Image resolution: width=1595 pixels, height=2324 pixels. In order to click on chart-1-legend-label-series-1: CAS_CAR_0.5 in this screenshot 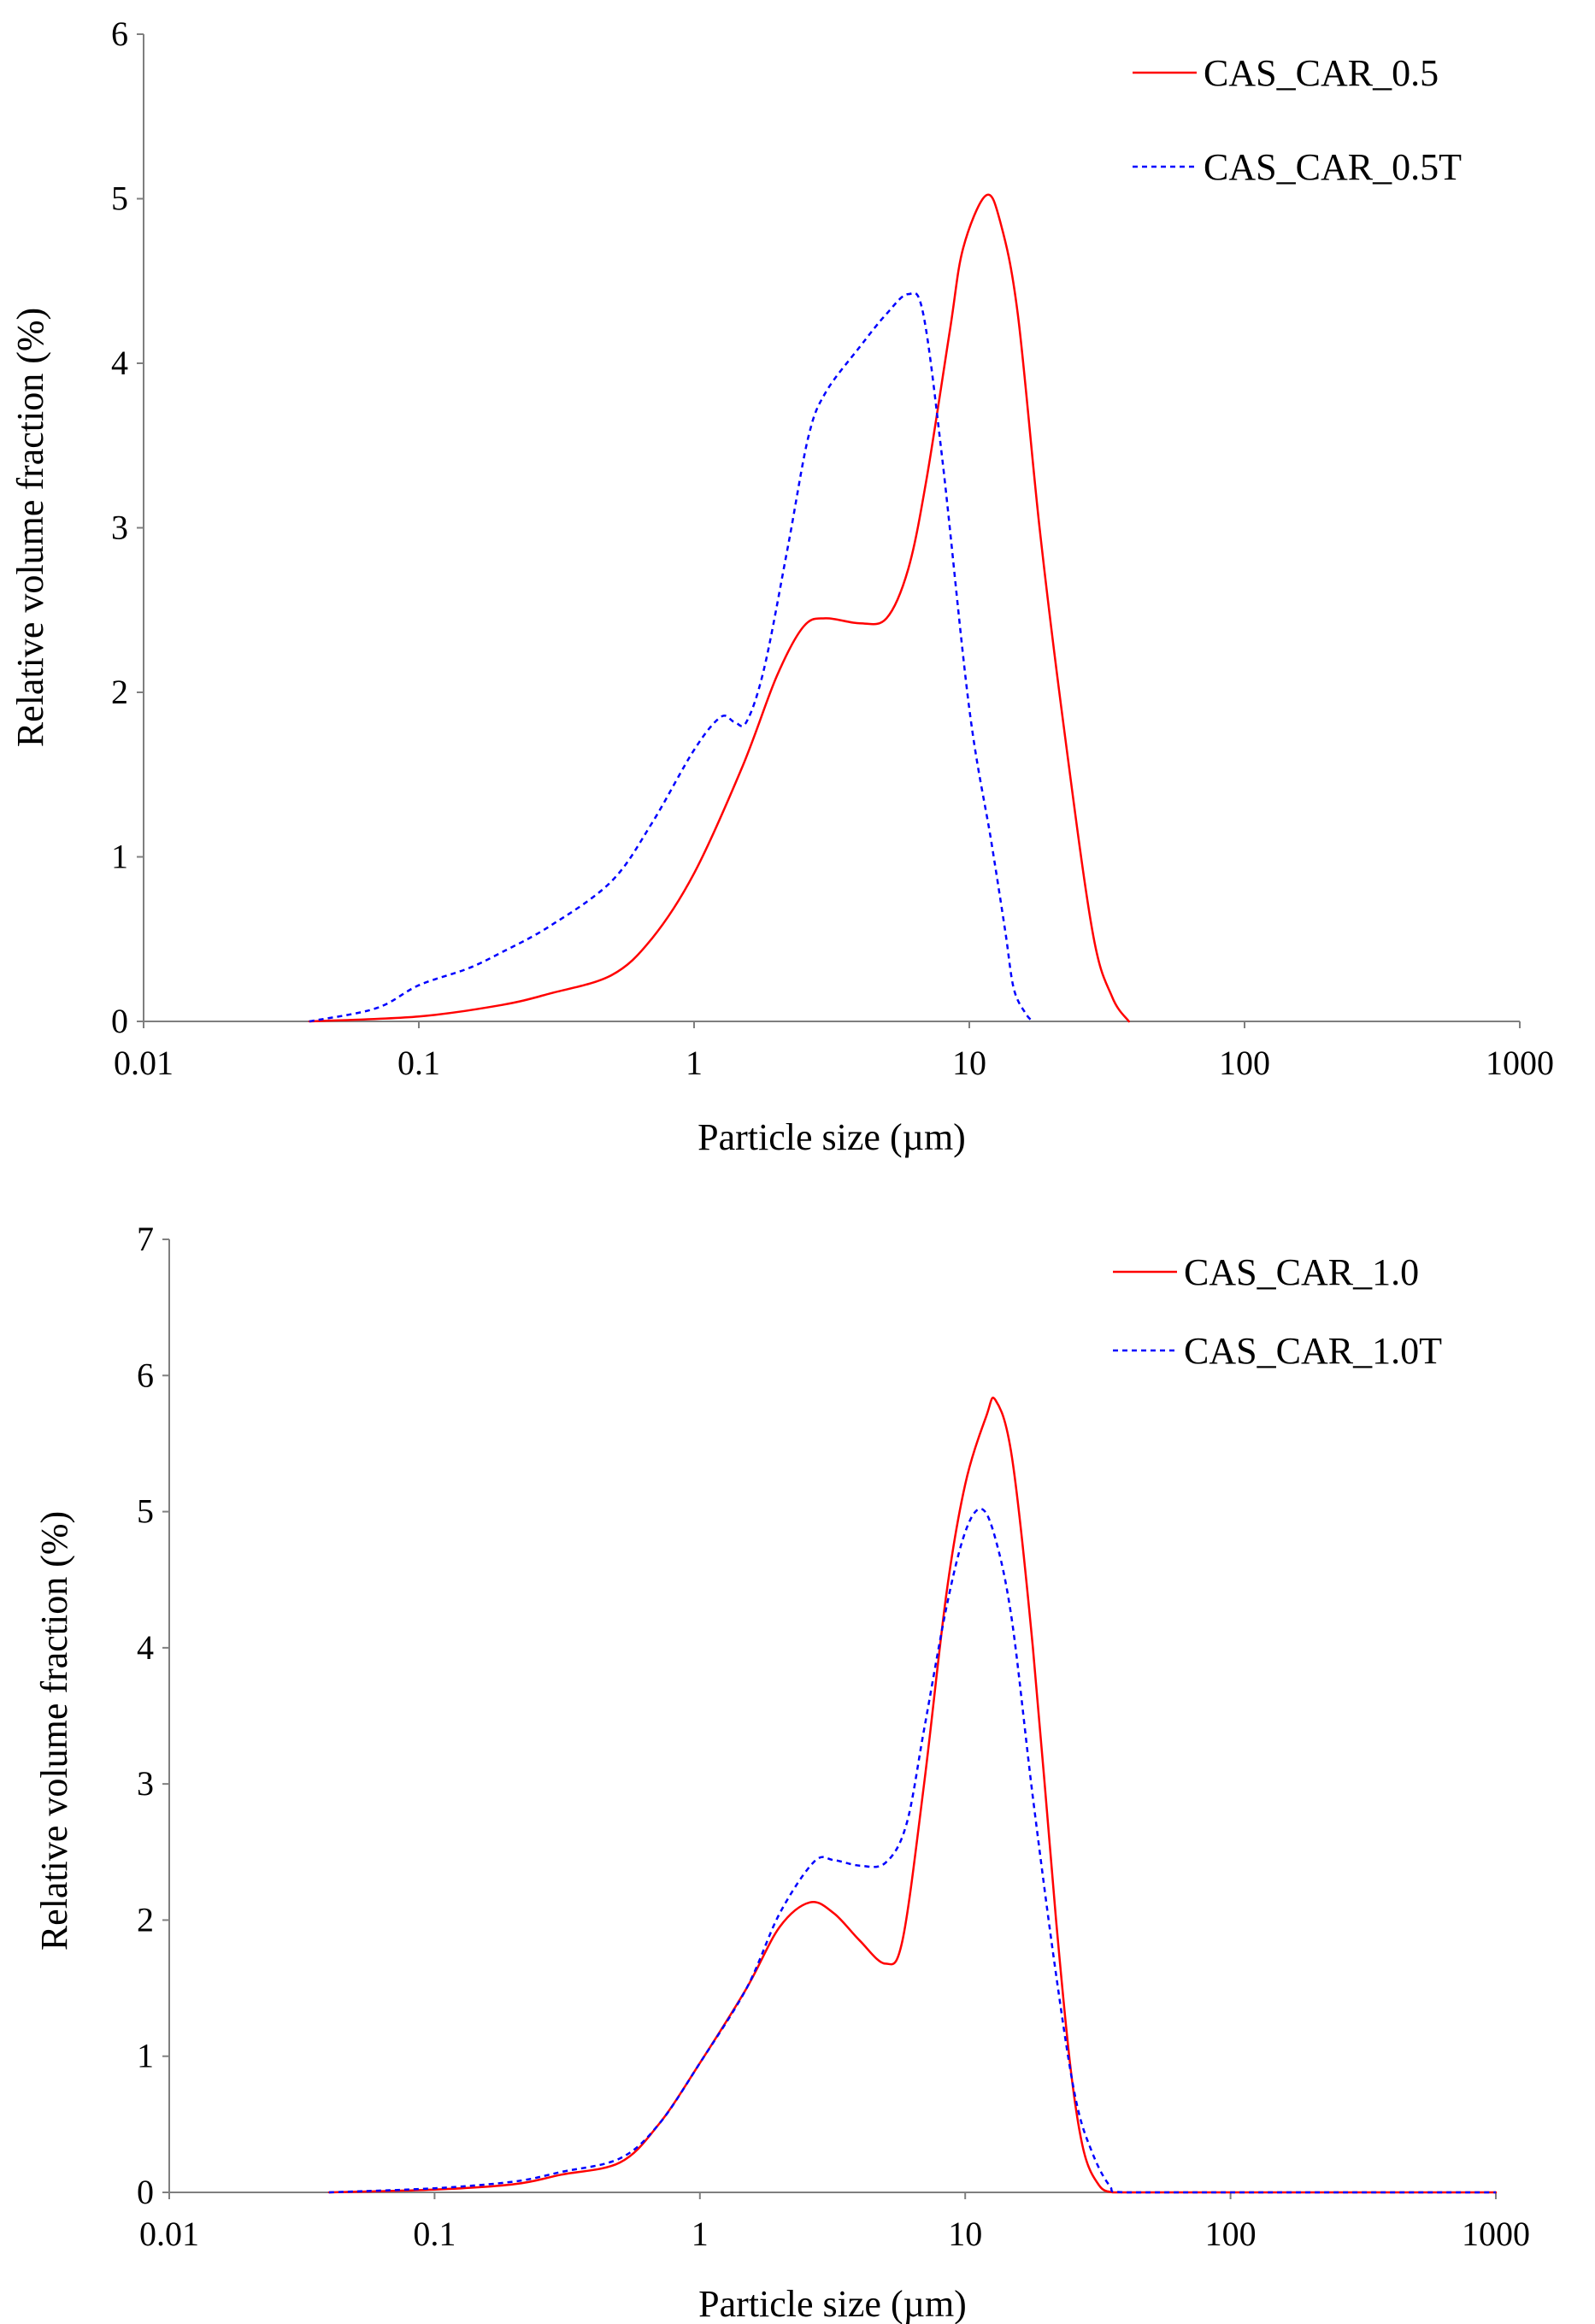, I will do `click(1321, 73)`.